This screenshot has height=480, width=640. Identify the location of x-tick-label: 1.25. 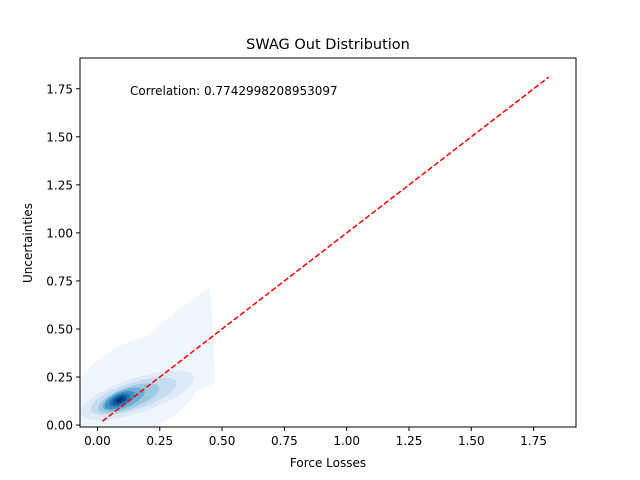
(409, 441).